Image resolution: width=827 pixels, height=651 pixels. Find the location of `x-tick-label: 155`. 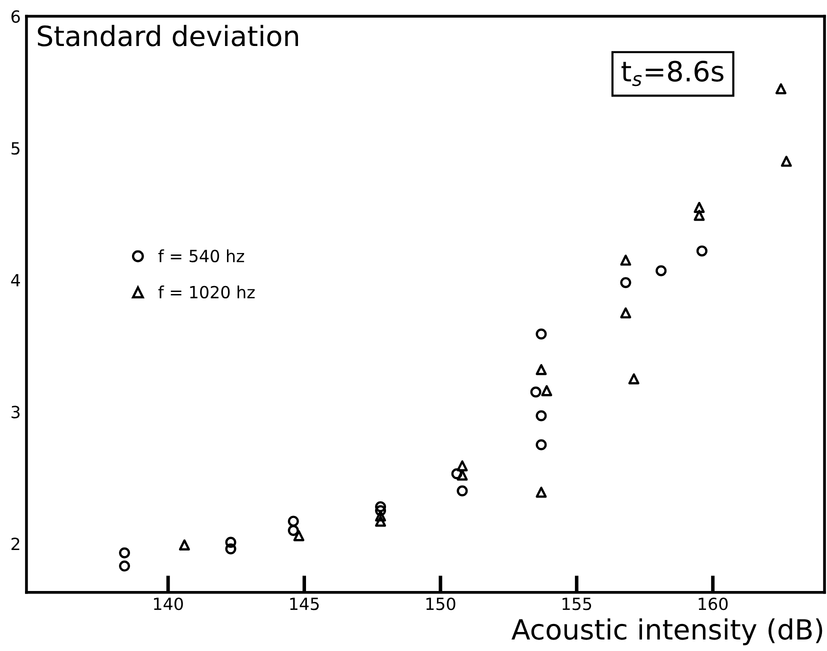

x-tick-label: 155 is located at coordinates (577, 604).